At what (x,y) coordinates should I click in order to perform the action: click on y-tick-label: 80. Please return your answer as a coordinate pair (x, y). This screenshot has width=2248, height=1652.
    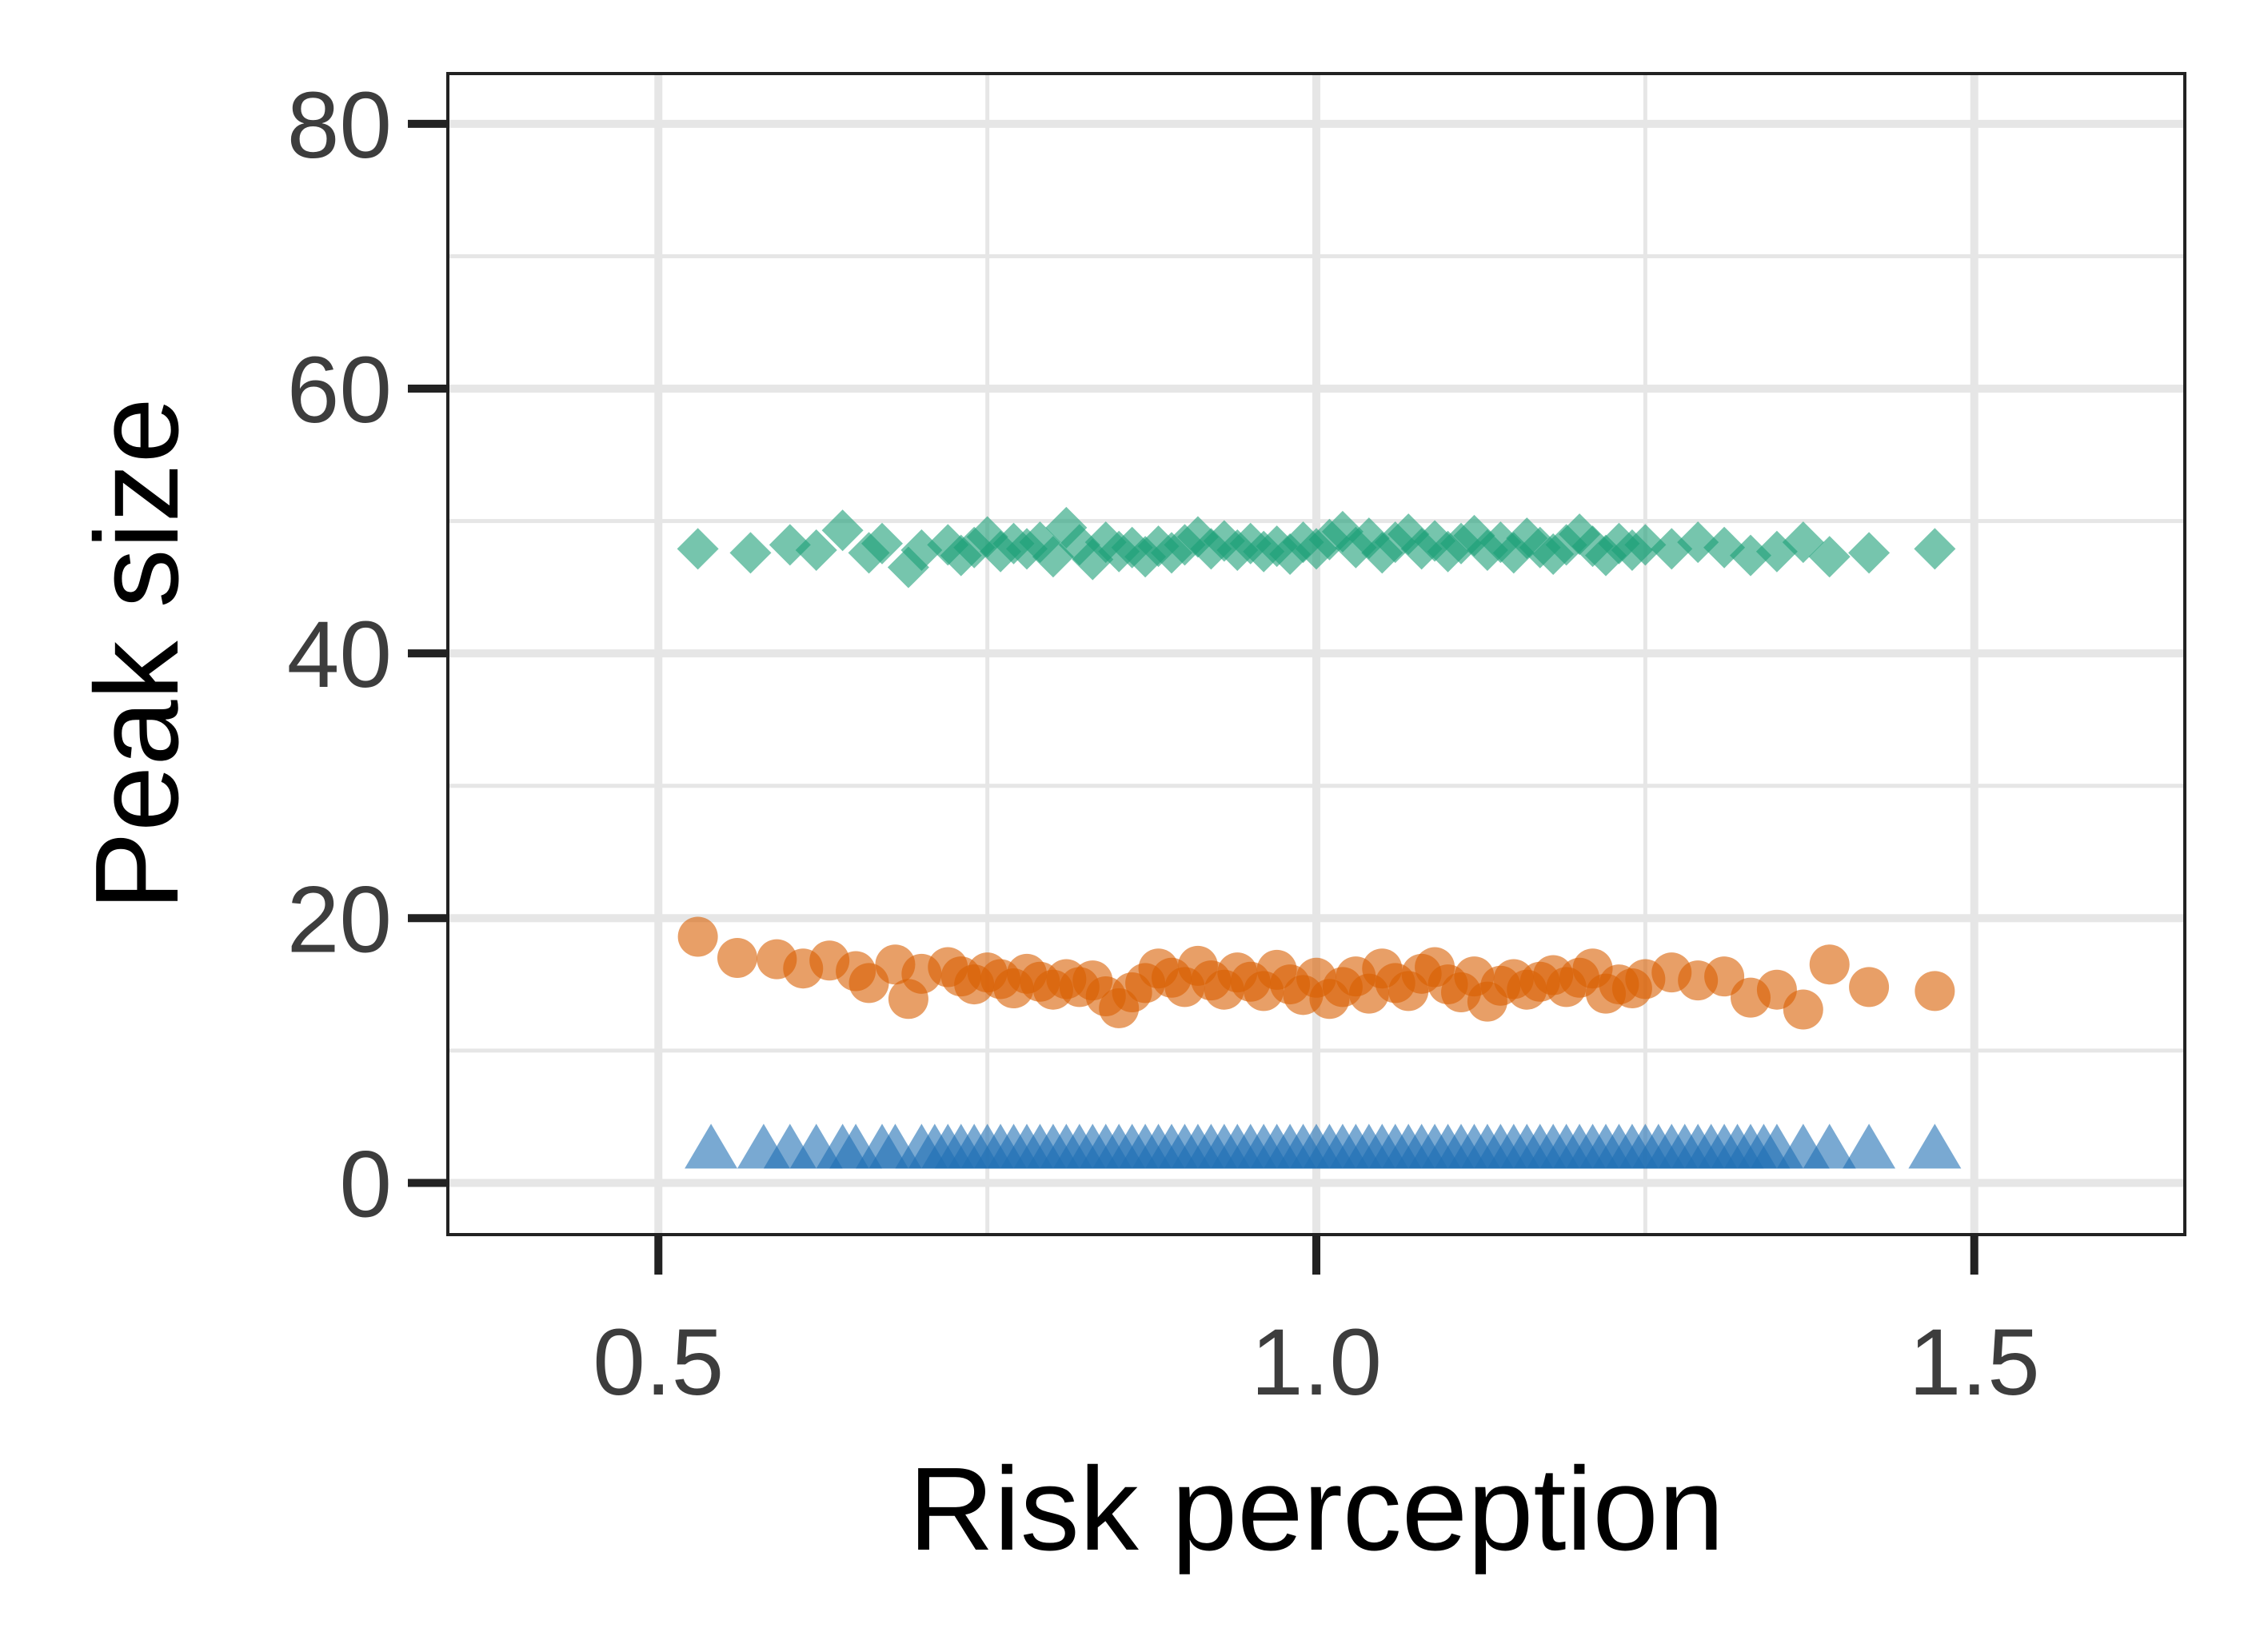
    Looking at the image, I should click on (339, 125).